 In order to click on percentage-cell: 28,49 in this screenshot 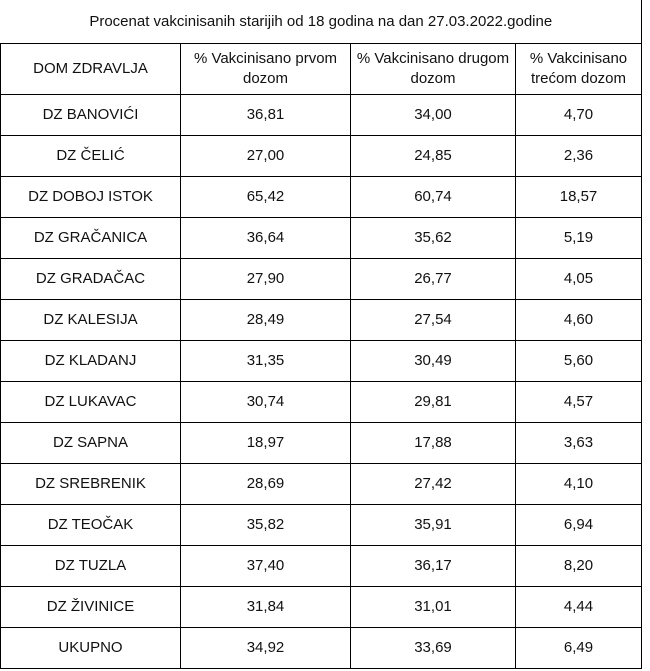, I will do `click(265, 320)`.